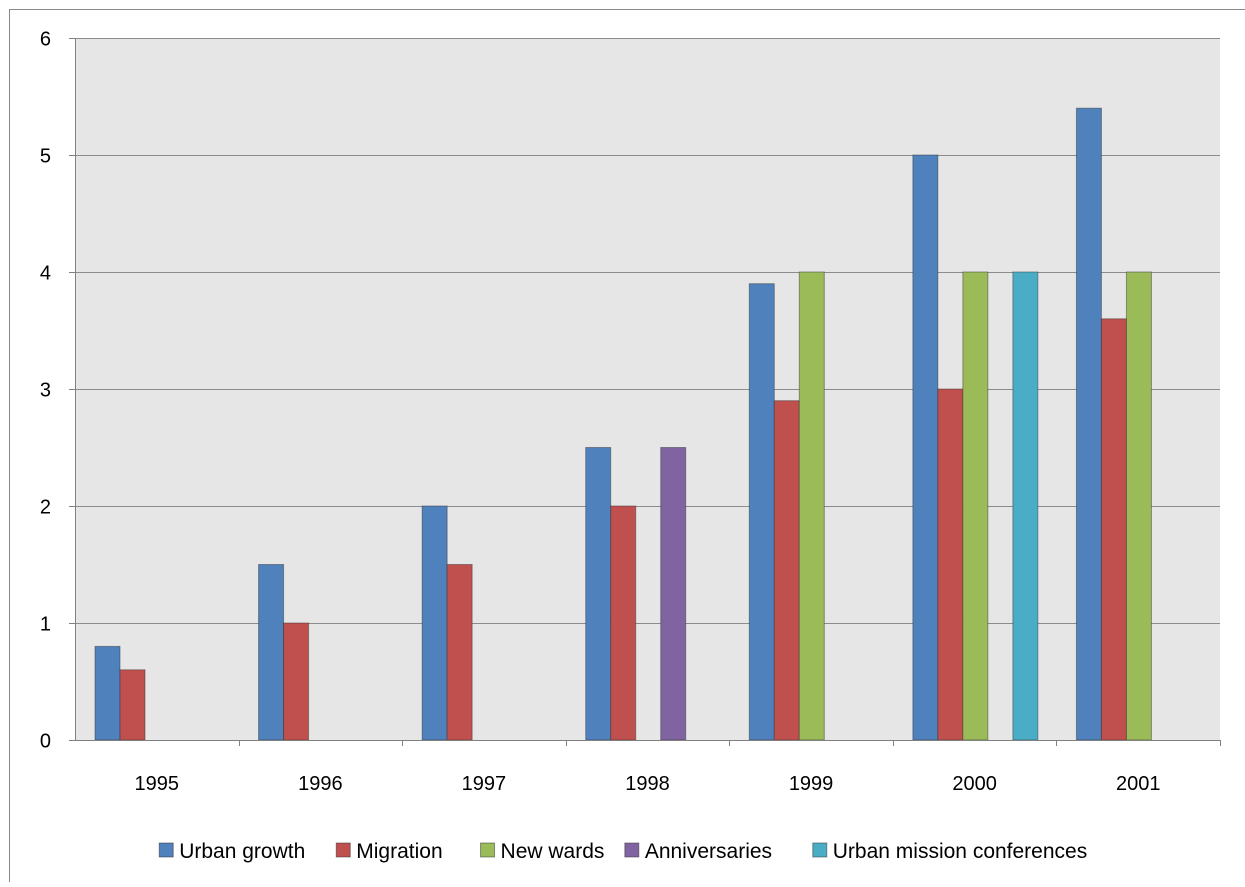  What do you see at coordinates (45, 742) in the screenshot?
I see `y-tick-label: 0` at bounding box center [45, 742].